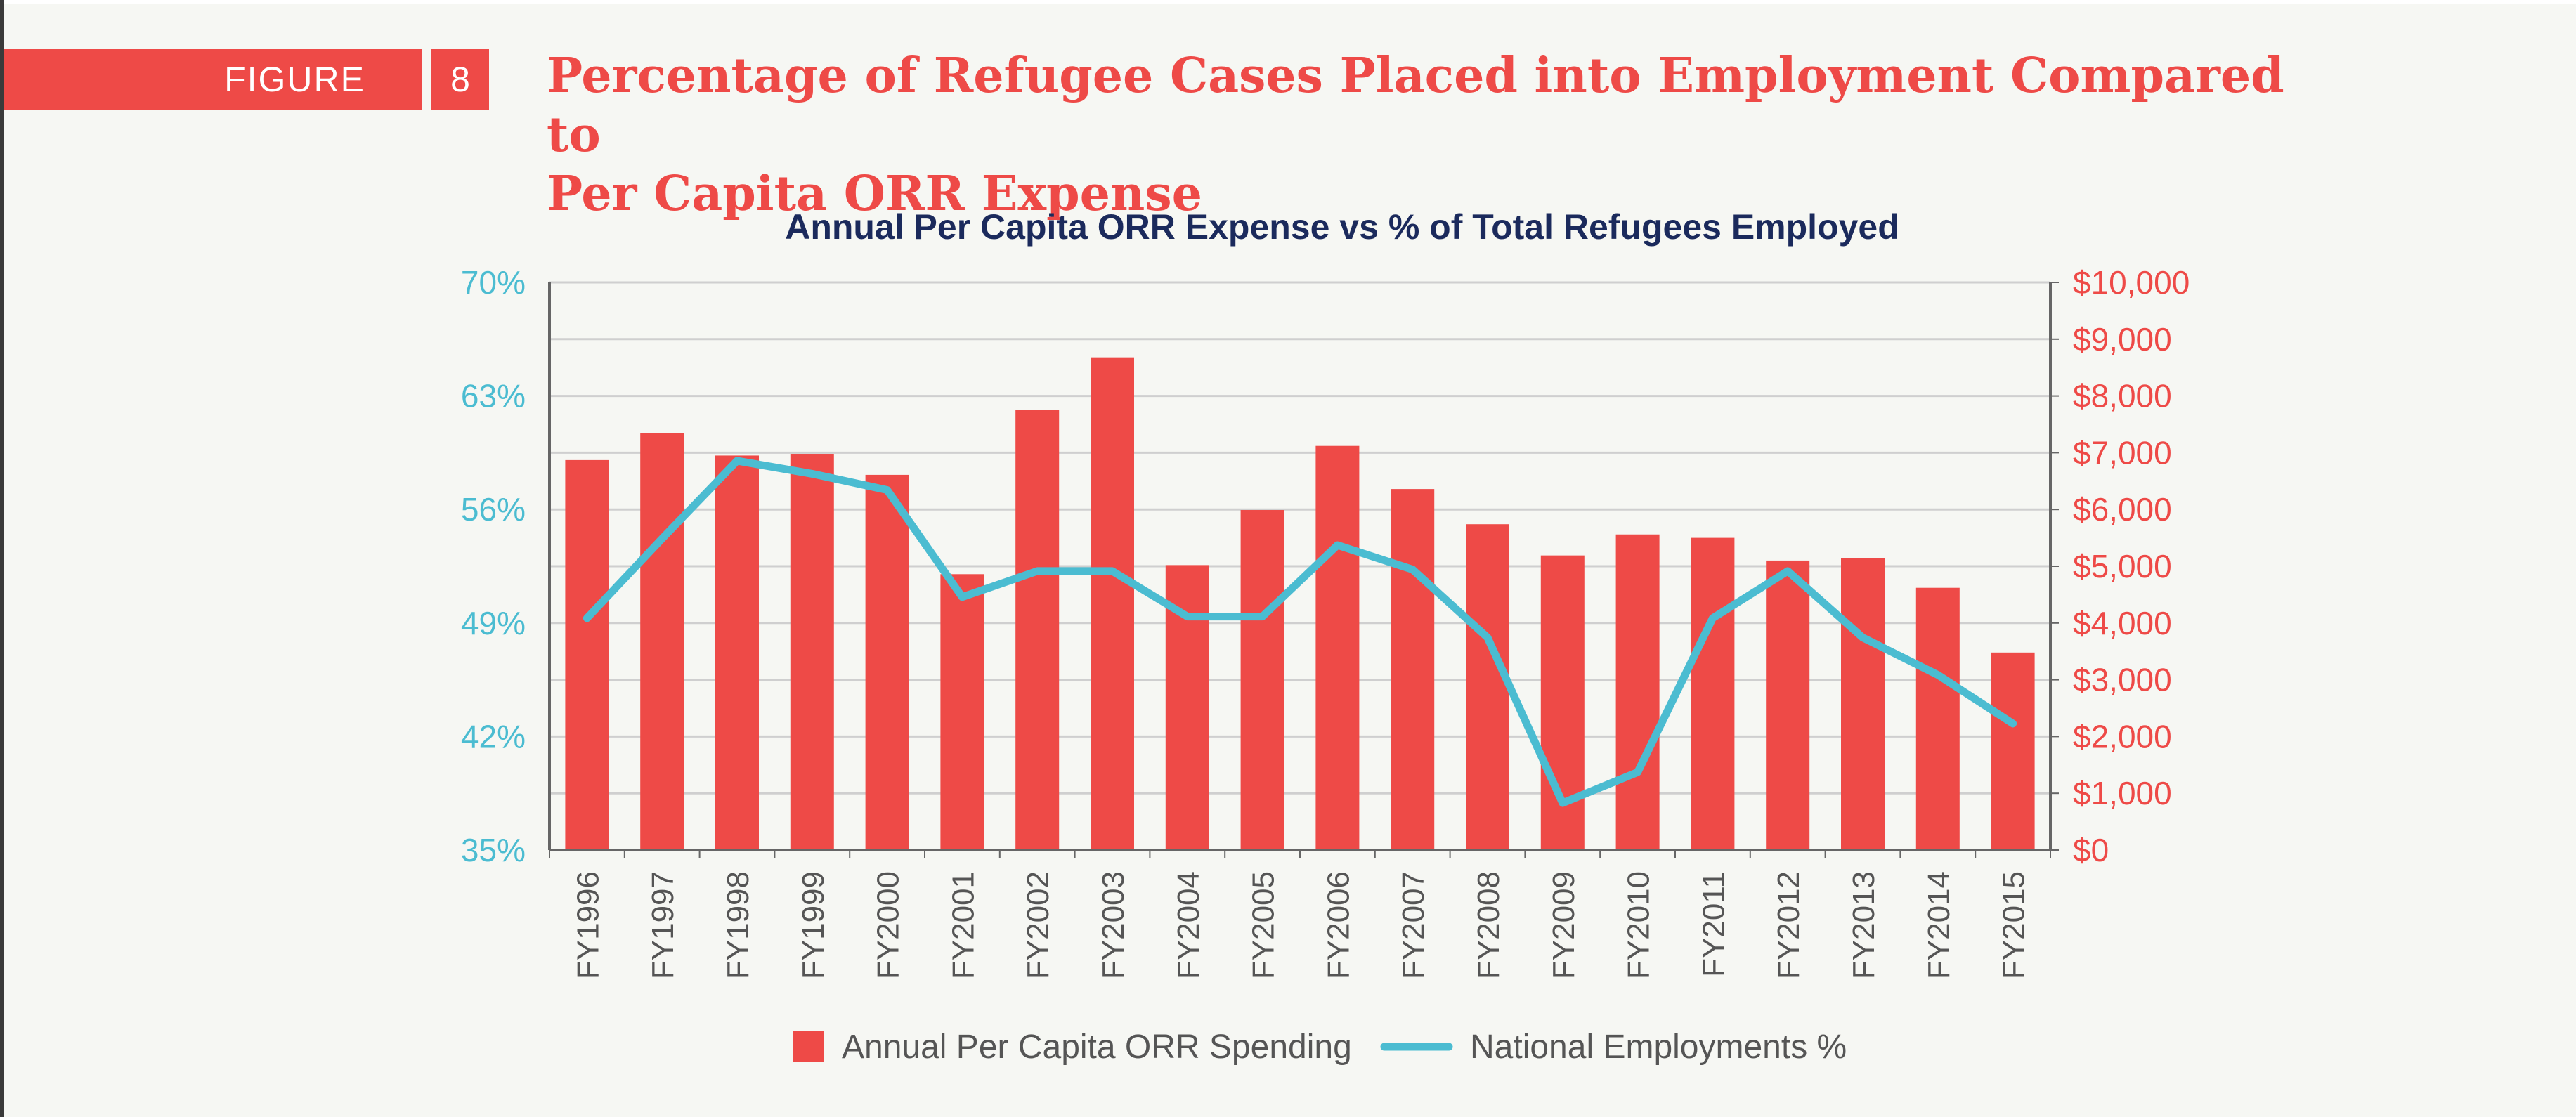 This screenshot has height=1117, width=2576. I want to click on right-axis-tick-label: $2,000, so click(2122, 736).